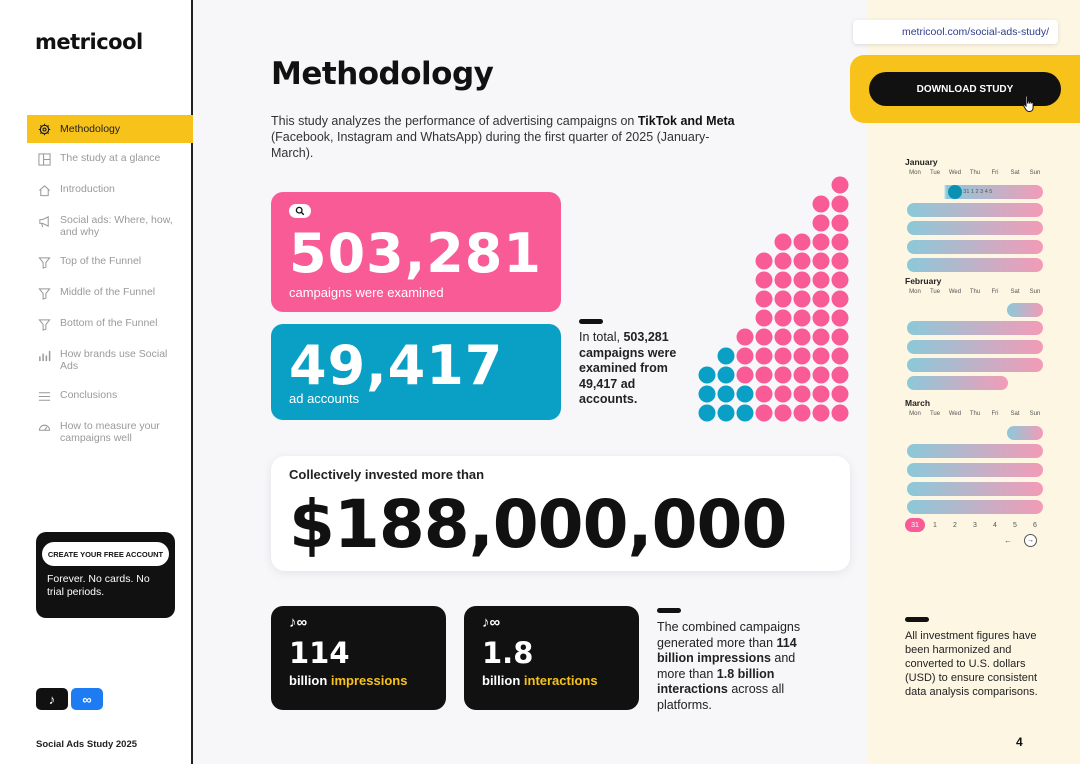  I want to click on sidebar-item-methodology: Methodology, so click(110, 129).